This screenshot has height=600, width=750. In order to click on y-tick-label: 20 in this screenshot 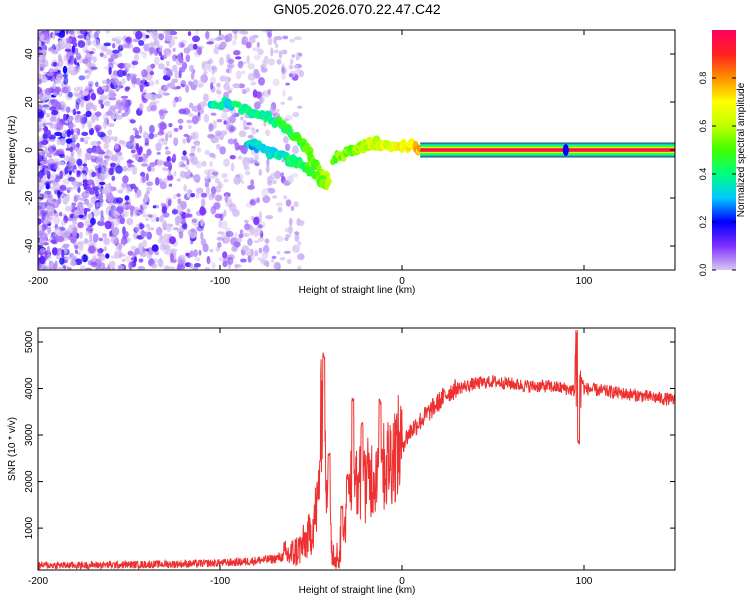, I will do `click(29, 102)`.